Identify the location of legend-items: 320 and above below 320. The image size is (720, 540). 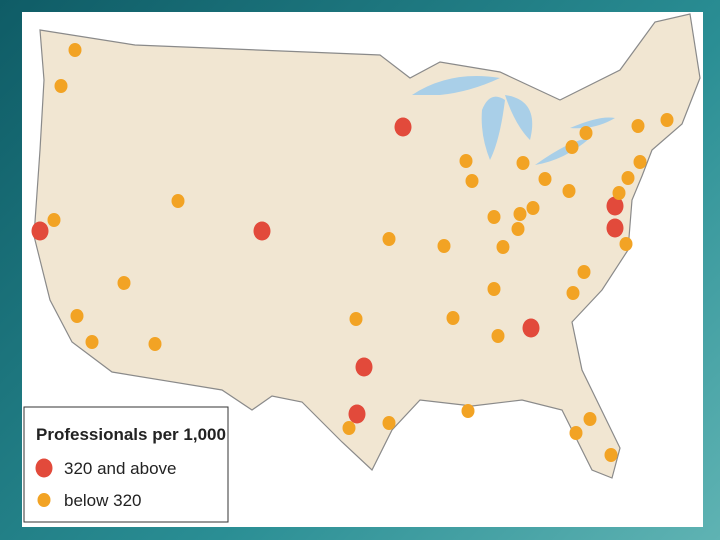
(106, 484).